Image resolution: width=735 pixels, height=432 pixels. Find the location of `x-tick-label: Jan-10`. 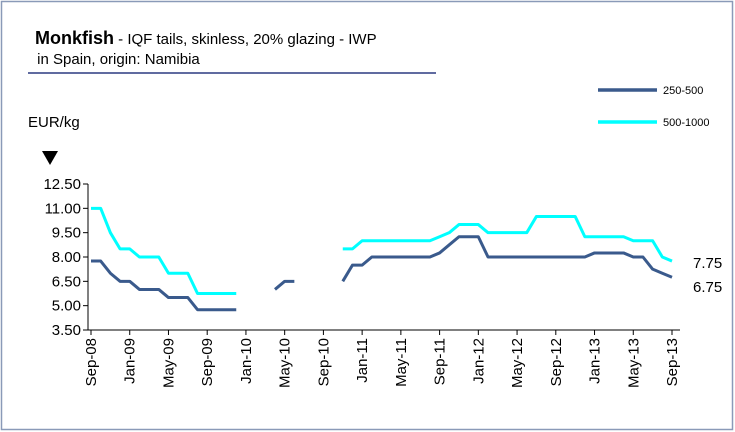

x-tick-label: Jan-10 is located at coordinates (246, 361).